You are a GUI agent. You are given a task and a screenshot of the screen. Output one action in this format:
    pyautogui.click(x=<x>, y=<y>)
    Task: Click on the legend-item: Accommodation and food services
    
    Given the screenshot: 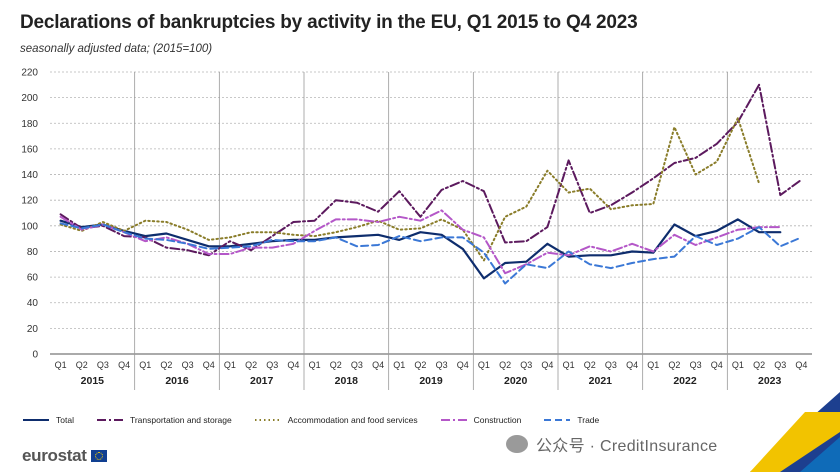 What is the action you would take?
    pyautogui.click(x=336, y=420)
    